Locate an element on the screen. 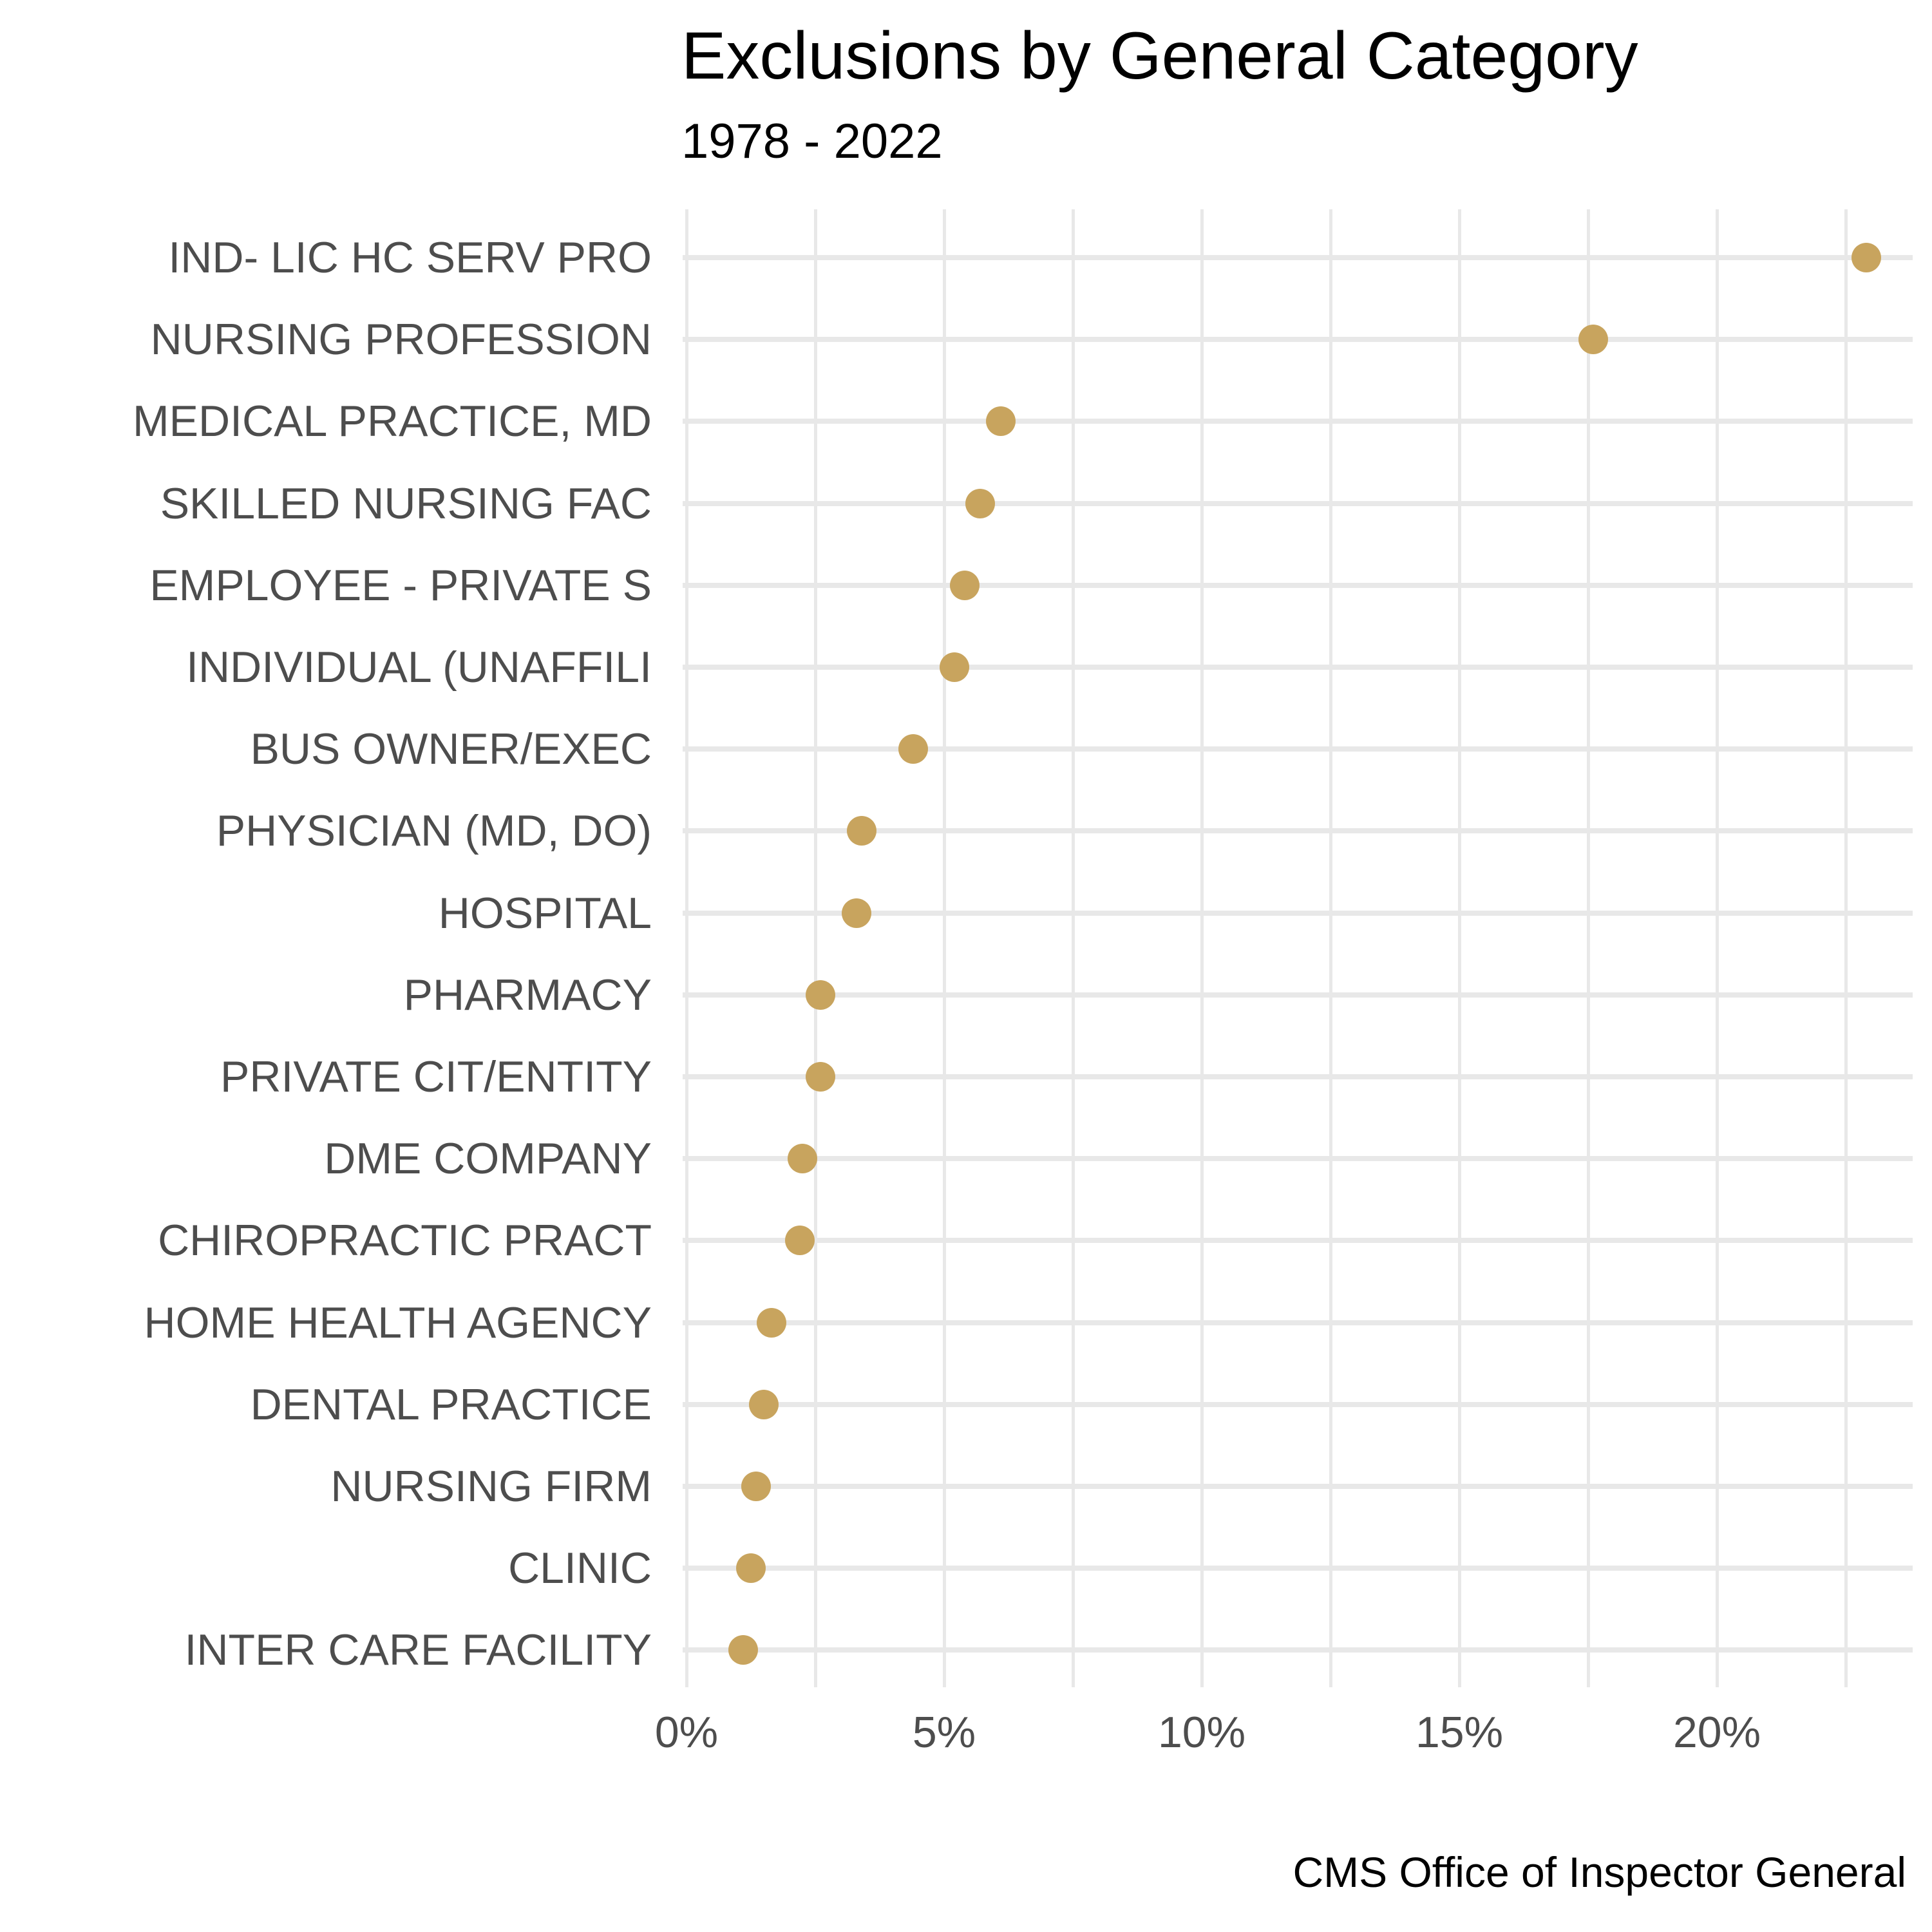 The image size is (1932, 1932). category-label: HOME HEALTH AGENCY is located at coordinates (398, 1322).